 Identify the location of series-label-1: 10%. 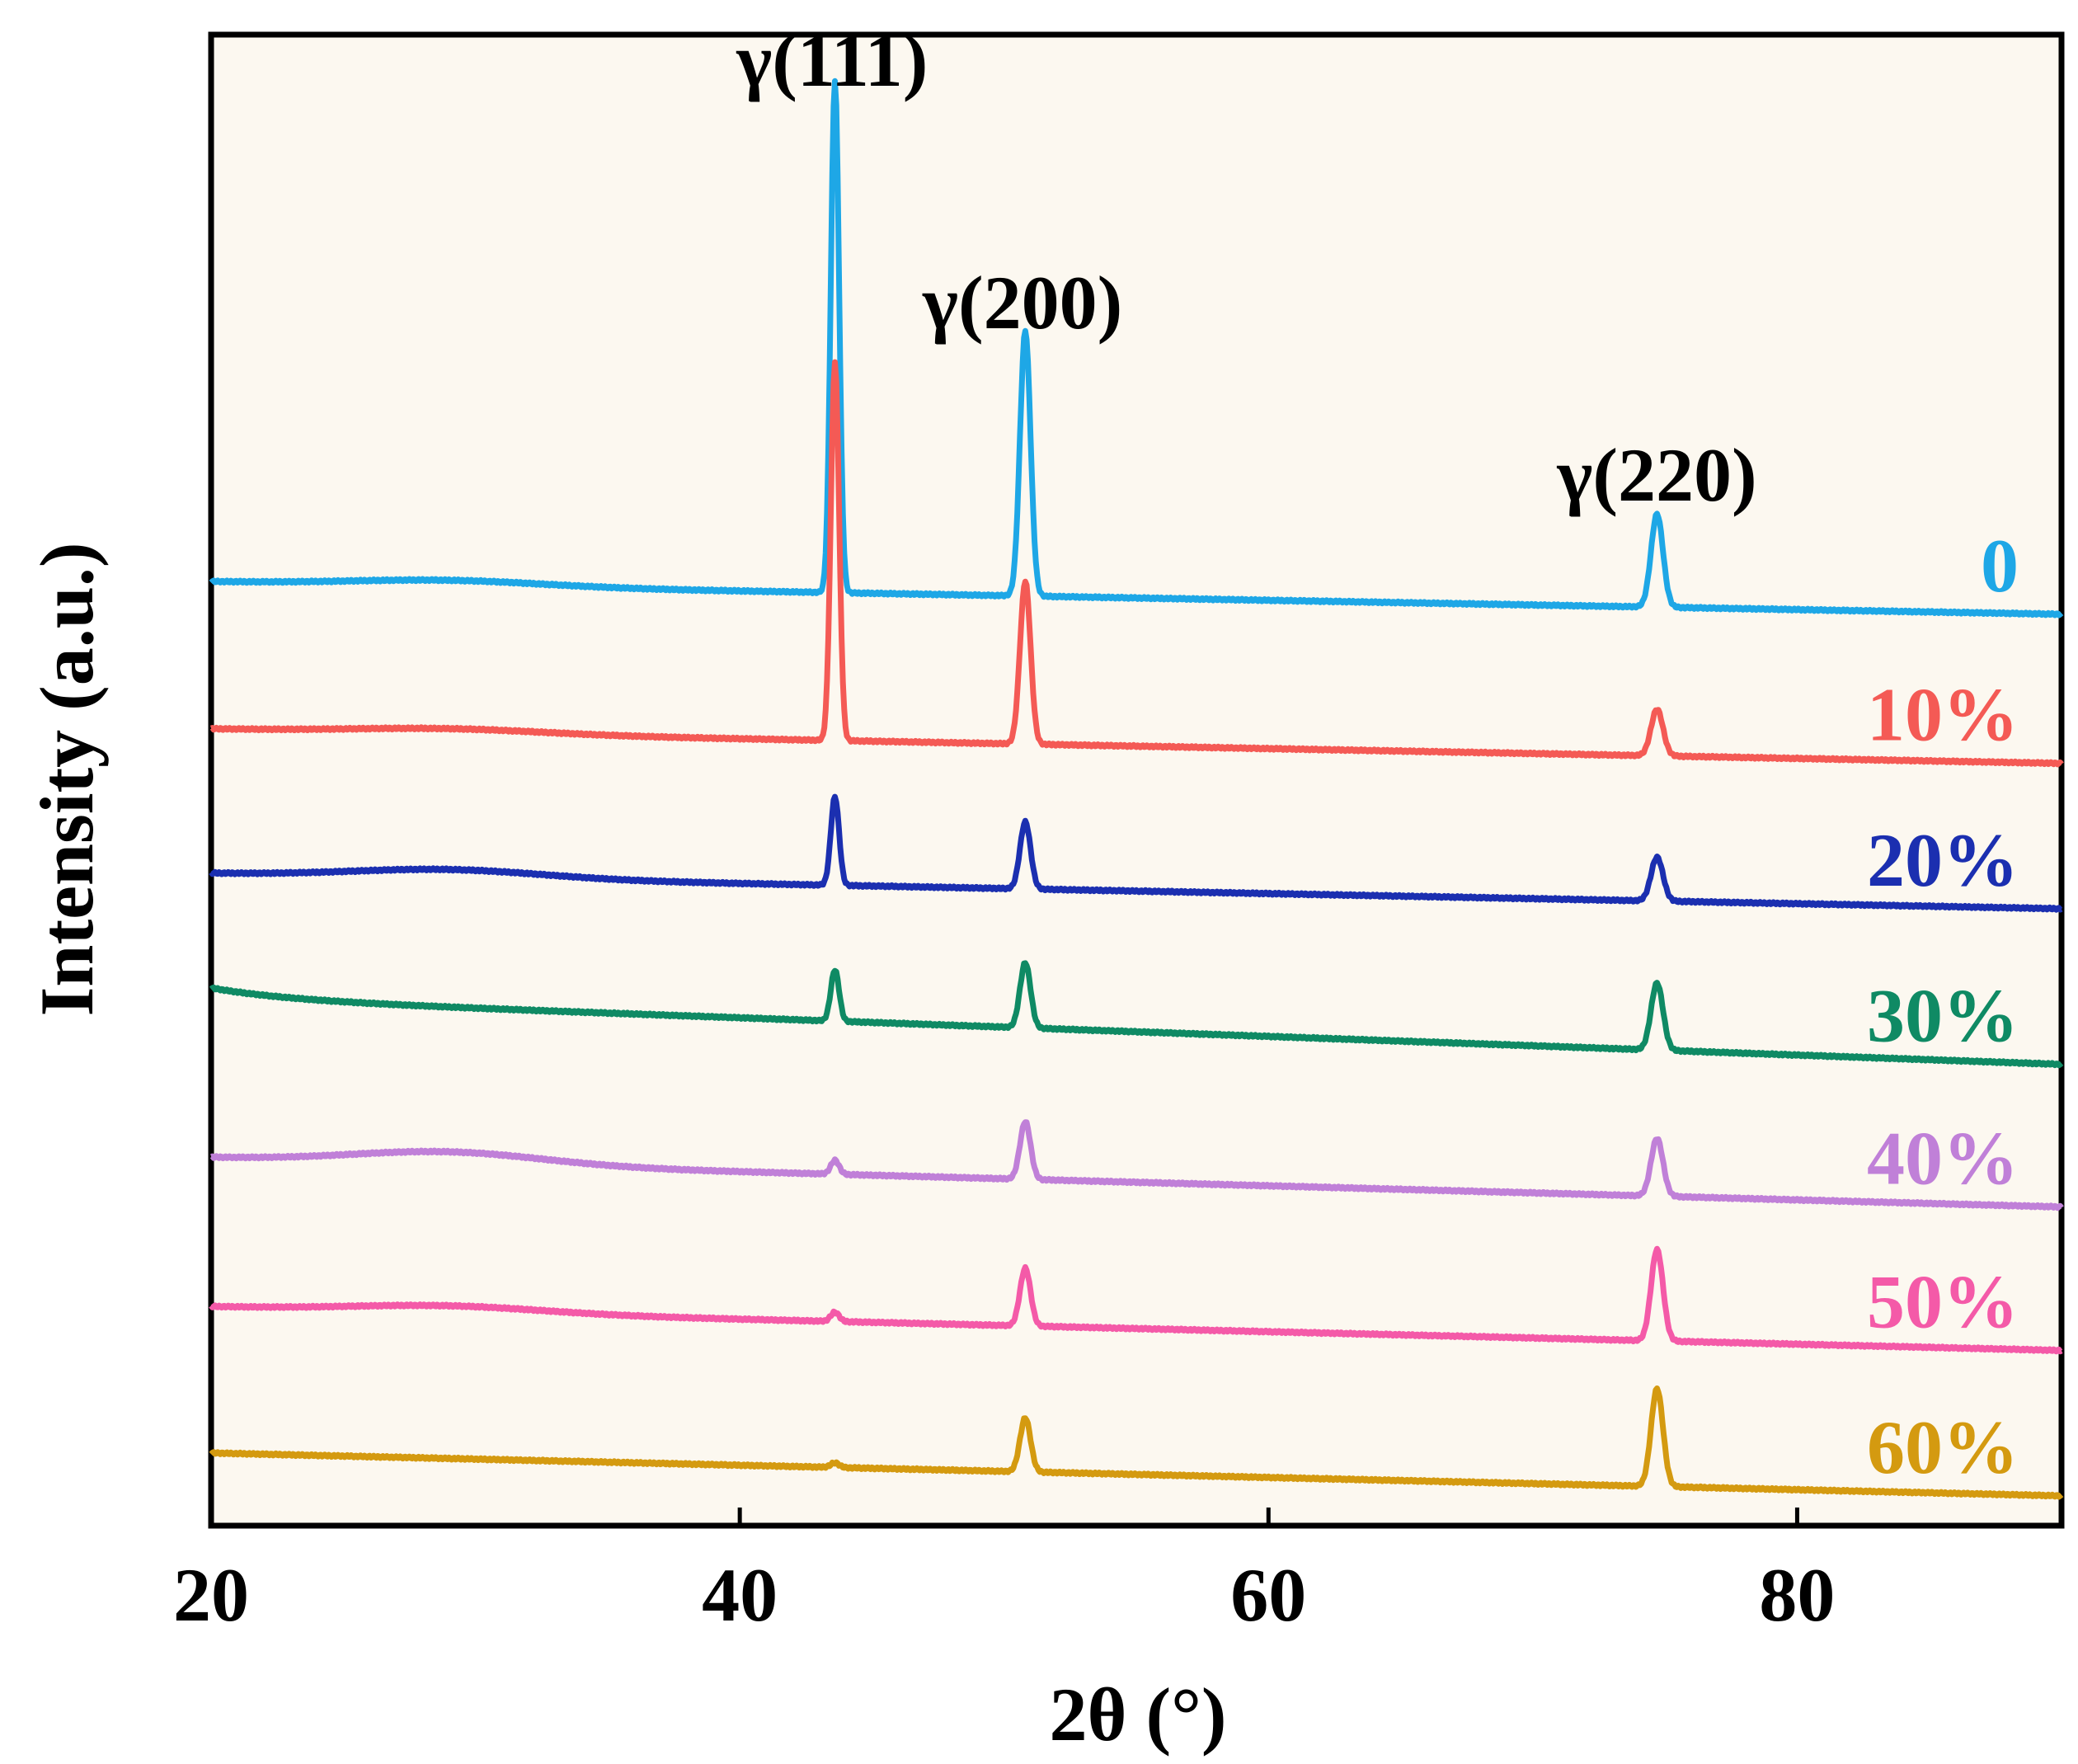
(1943, 715).